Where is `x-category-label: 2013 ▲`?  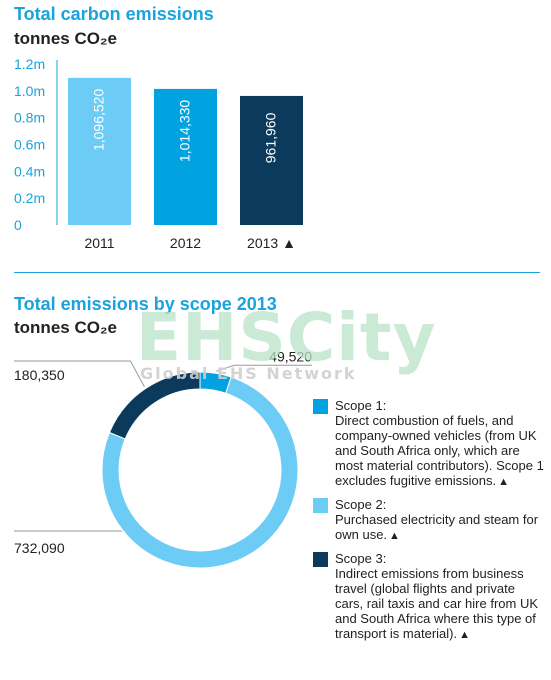 x-category-label: 2013 ▲ is located at coordinates (271, 243).